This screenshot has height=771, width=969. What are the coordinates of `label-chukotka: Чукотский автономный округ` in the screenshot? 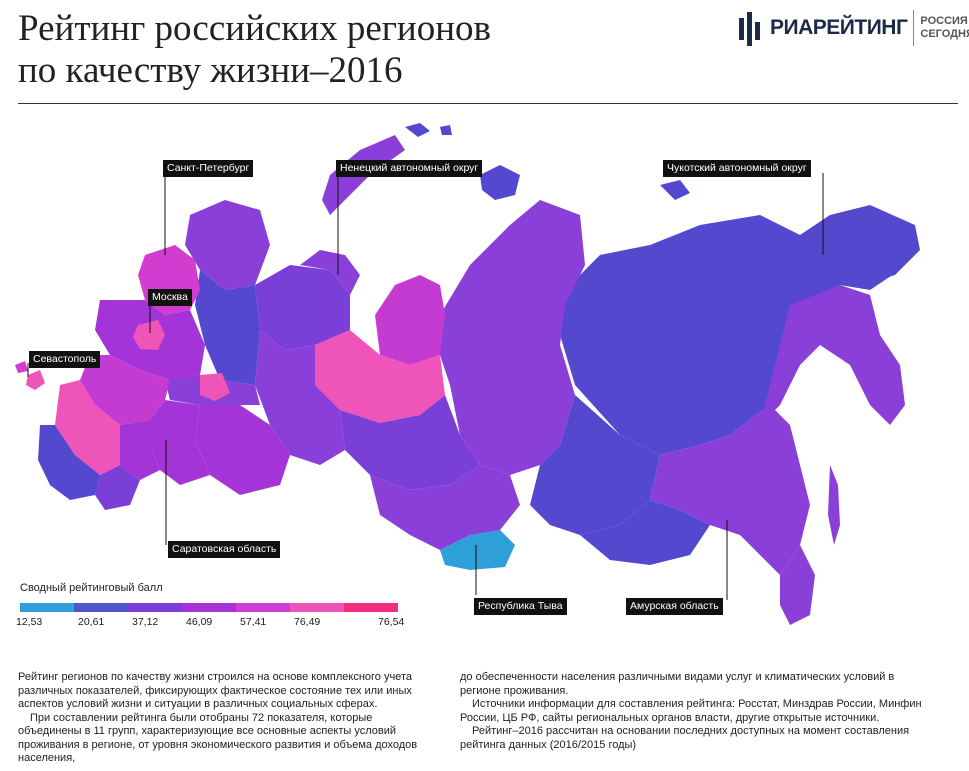 It's located at (737, 168).